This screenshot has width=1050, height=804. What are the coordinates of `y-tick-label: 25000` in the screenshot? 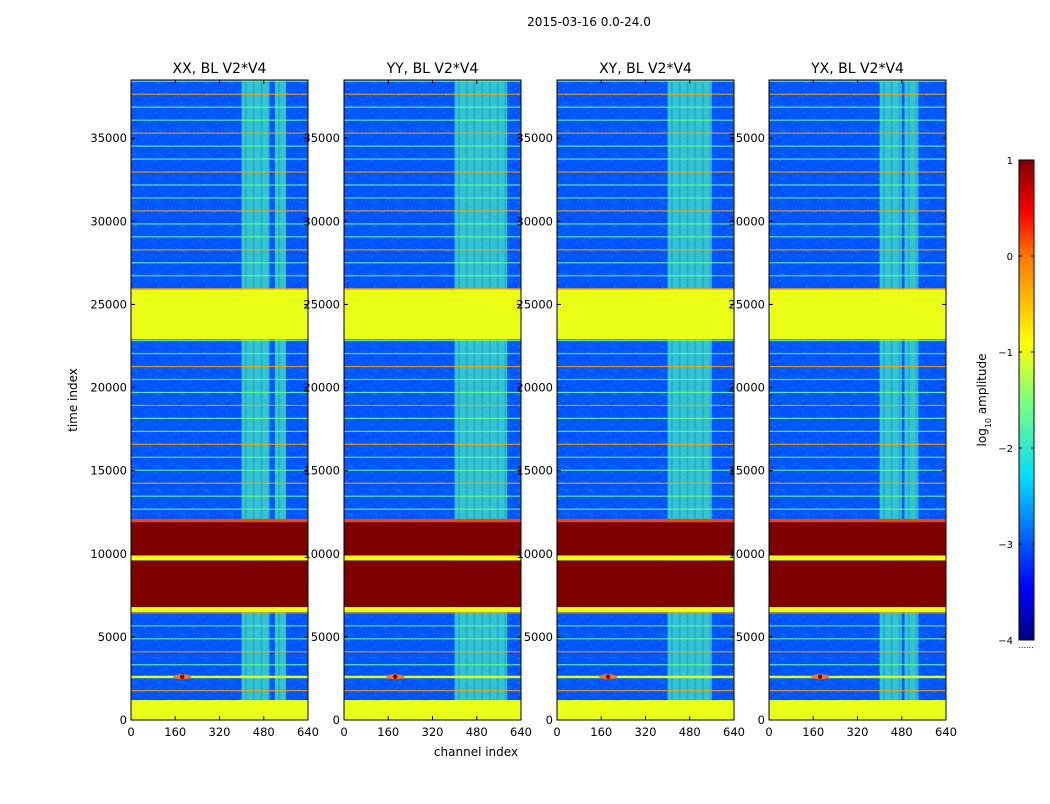 It's located at (746, 304).